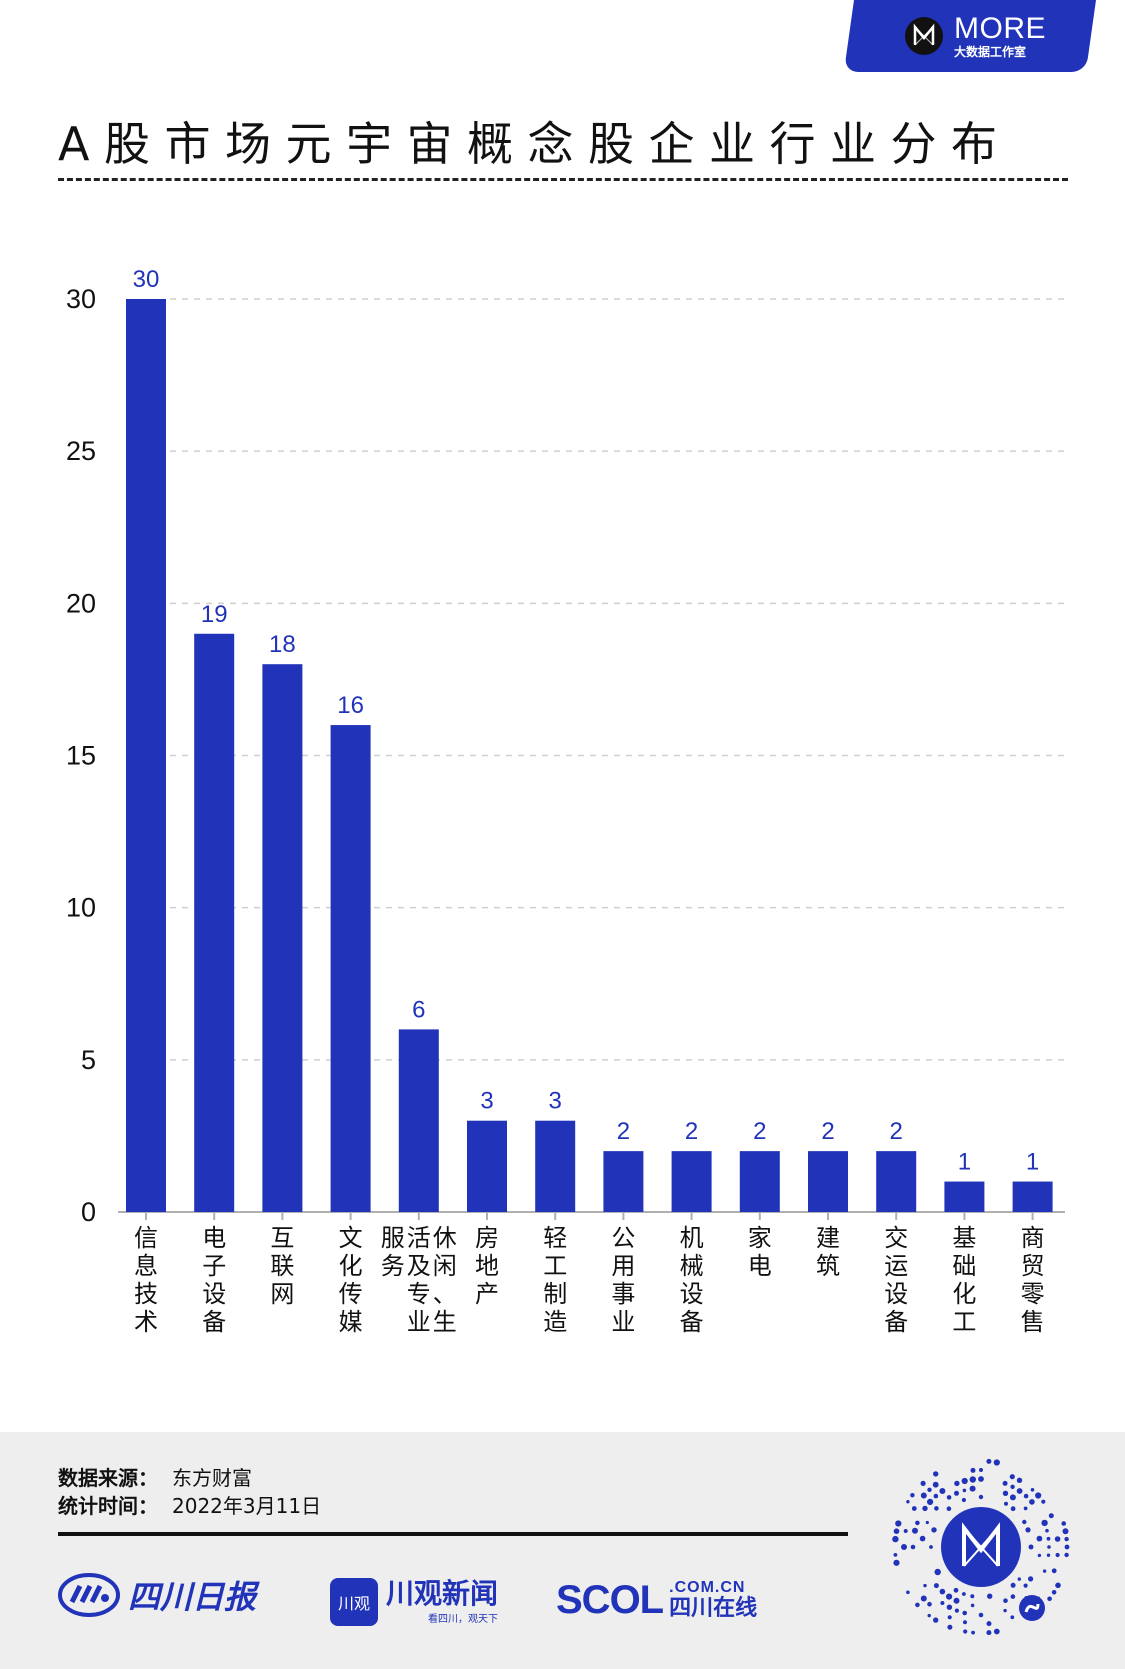 The width and height of the screenshot is (1125, 1669). What do you see at coordinates (1000, 28) in the screenshot?
I see `badge-title: MORE` at bounding box center [1000, 28].